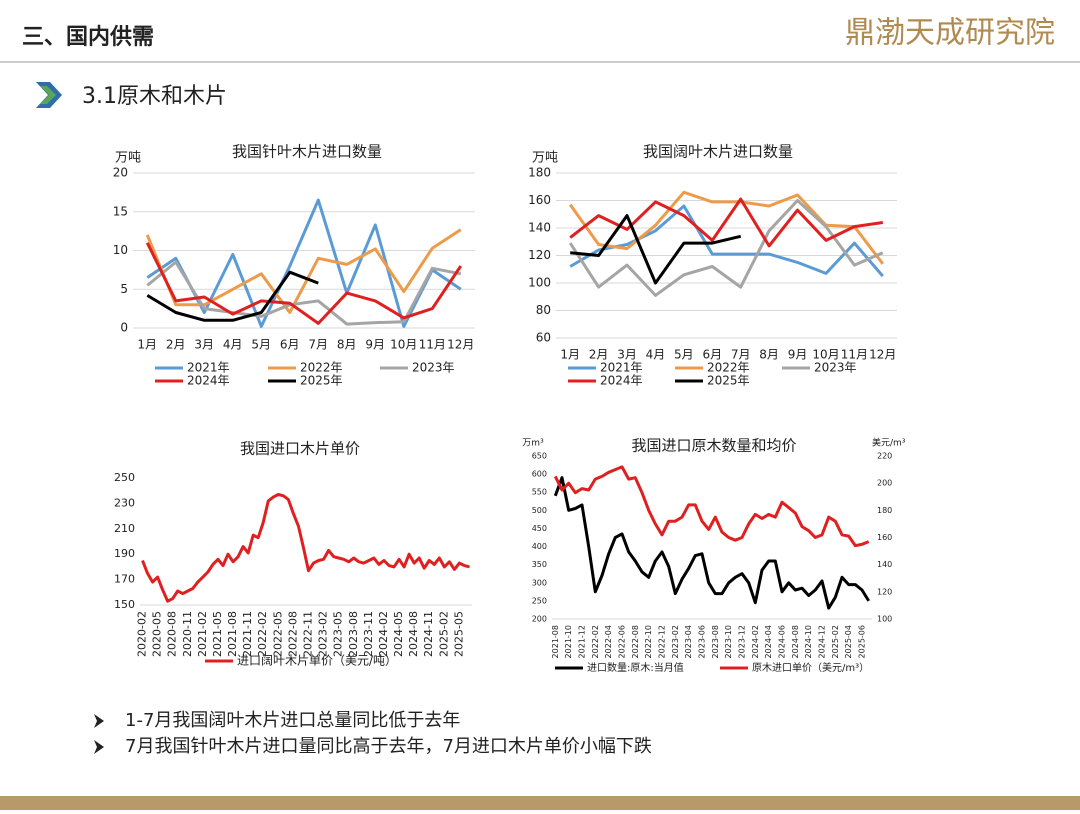 This screenshot has width=1080, height=814. I want to click on x-tick-label: 2020-11, so click(187, 634).